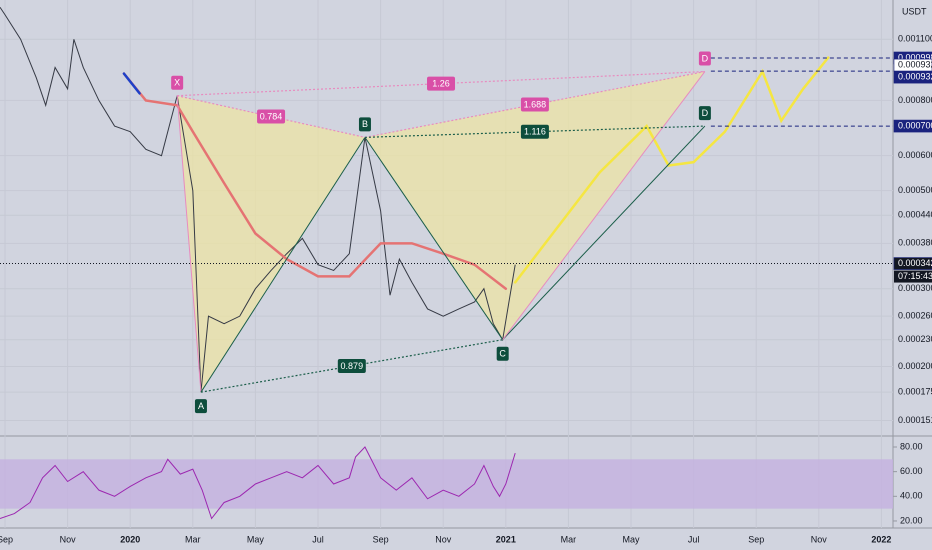  Describe the element at coordinates (915, 366) in the screenshot. I see `y-tick-label: 0.000200` at that location.